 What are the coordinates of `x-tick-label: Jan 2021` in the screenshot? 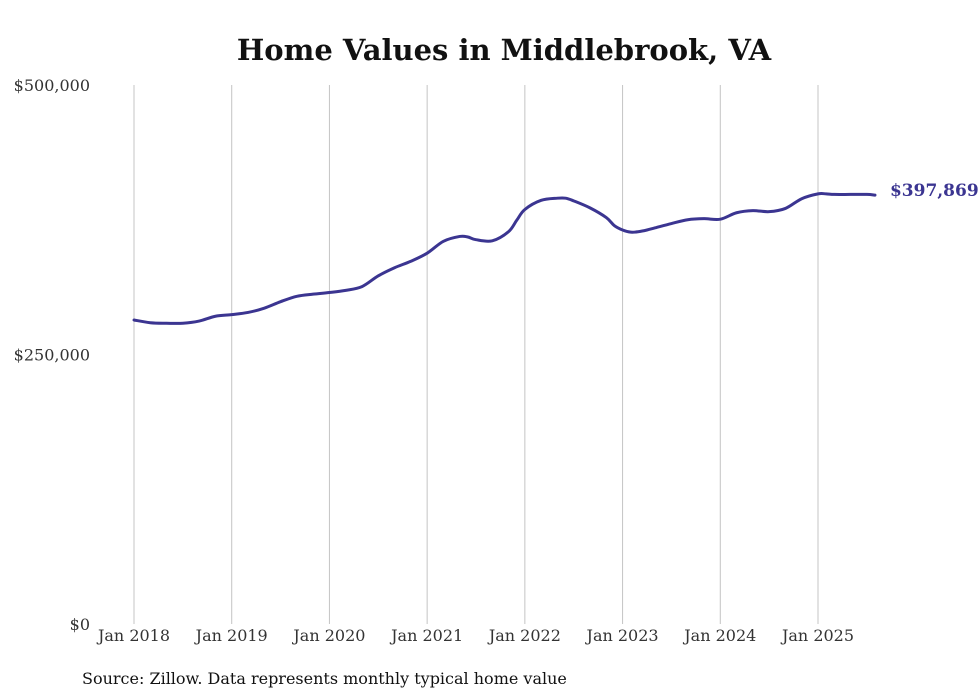 It's located at (426, 635).